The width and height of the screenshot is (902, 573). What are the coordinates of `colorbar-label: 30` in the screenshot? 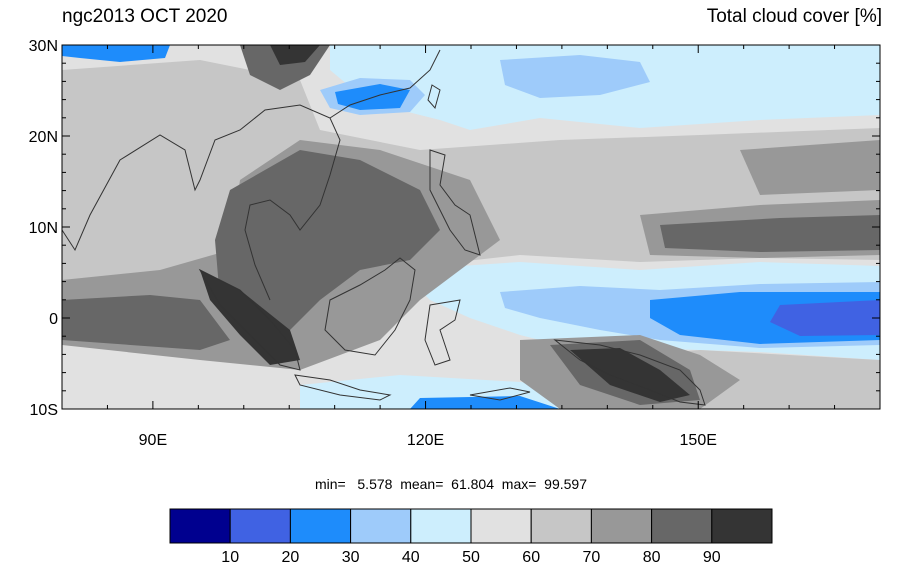 It's located at (351, 557).